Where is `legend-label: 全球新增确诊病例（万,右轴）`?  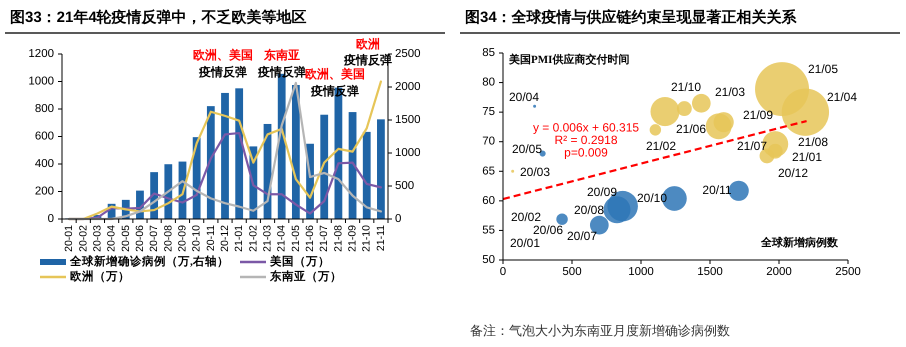
legend-label: 全球新增确诊病例（万,右轴） is located at coordinates (149, 261).